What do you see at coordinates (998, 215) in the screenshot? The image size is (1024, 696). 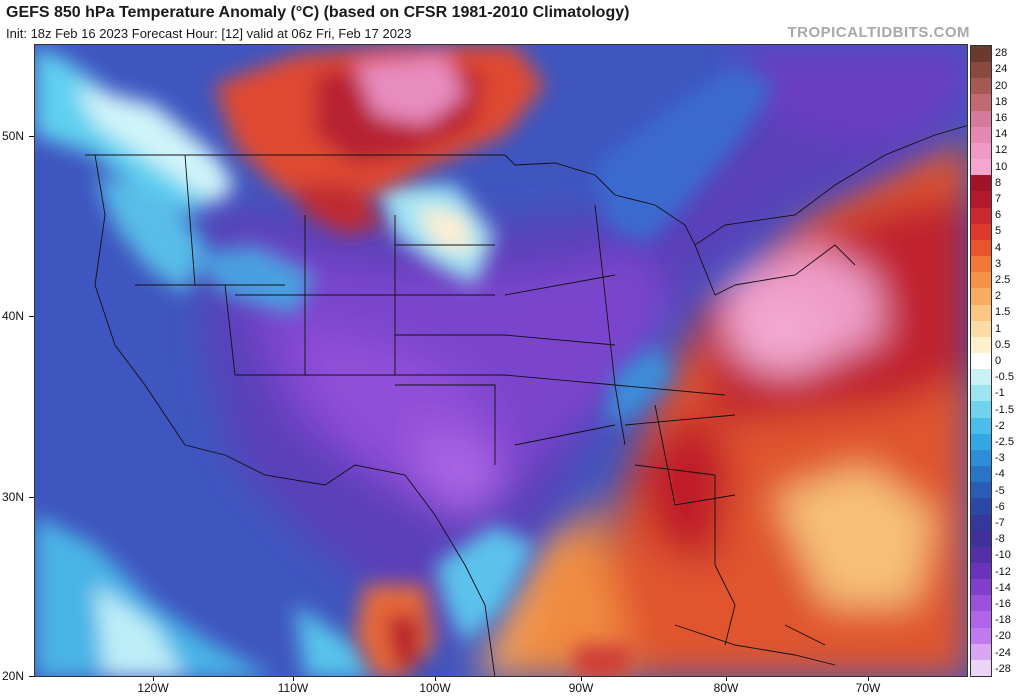 I see `colorbar-label: 6` at bounding box center [998, 215].